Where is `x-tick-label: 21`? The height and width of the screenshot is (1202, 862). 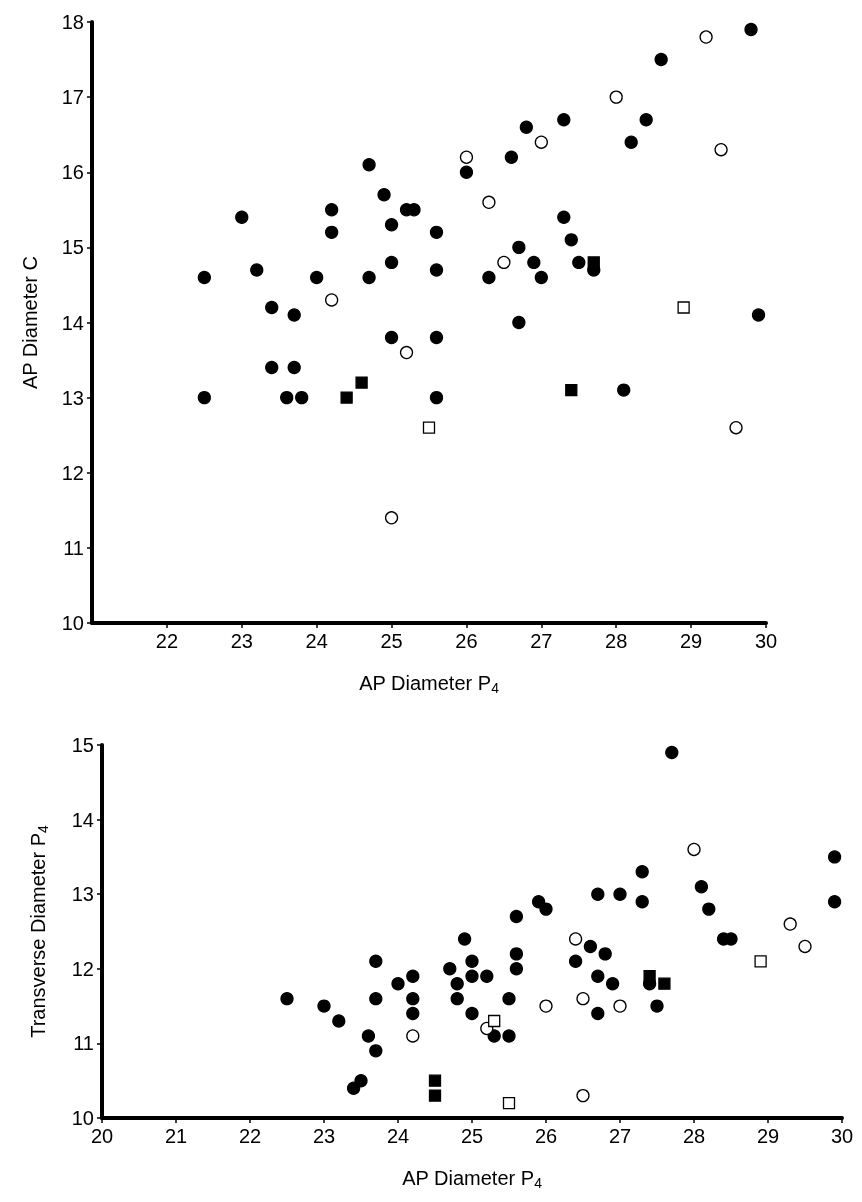 x-tick-label: 21 is located at coordinates (176, 1136).